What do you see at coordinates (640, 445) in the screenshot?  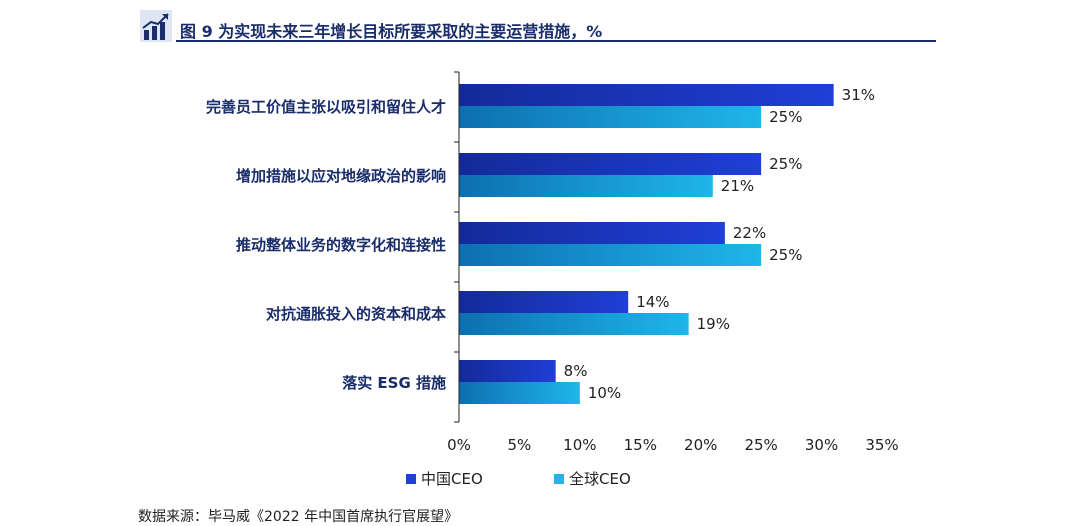 I see `x-tick-label-3: 15%` at bounding box center [640, 445].